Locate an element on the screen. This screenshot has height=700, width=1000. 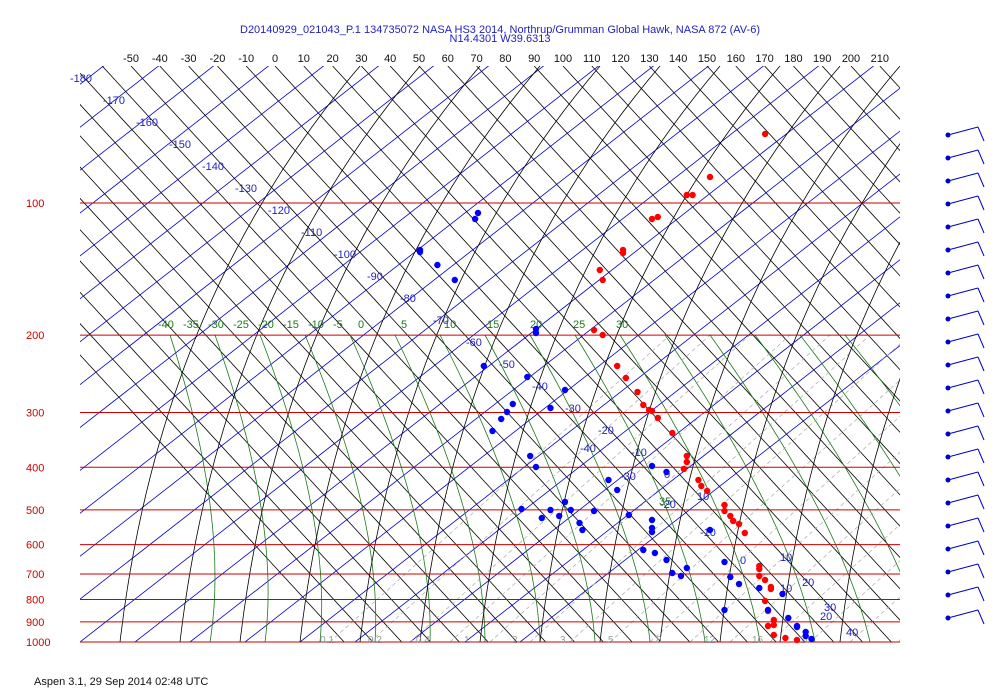
pressure-tick-label: 1000 is located at coordinates (38, 643).